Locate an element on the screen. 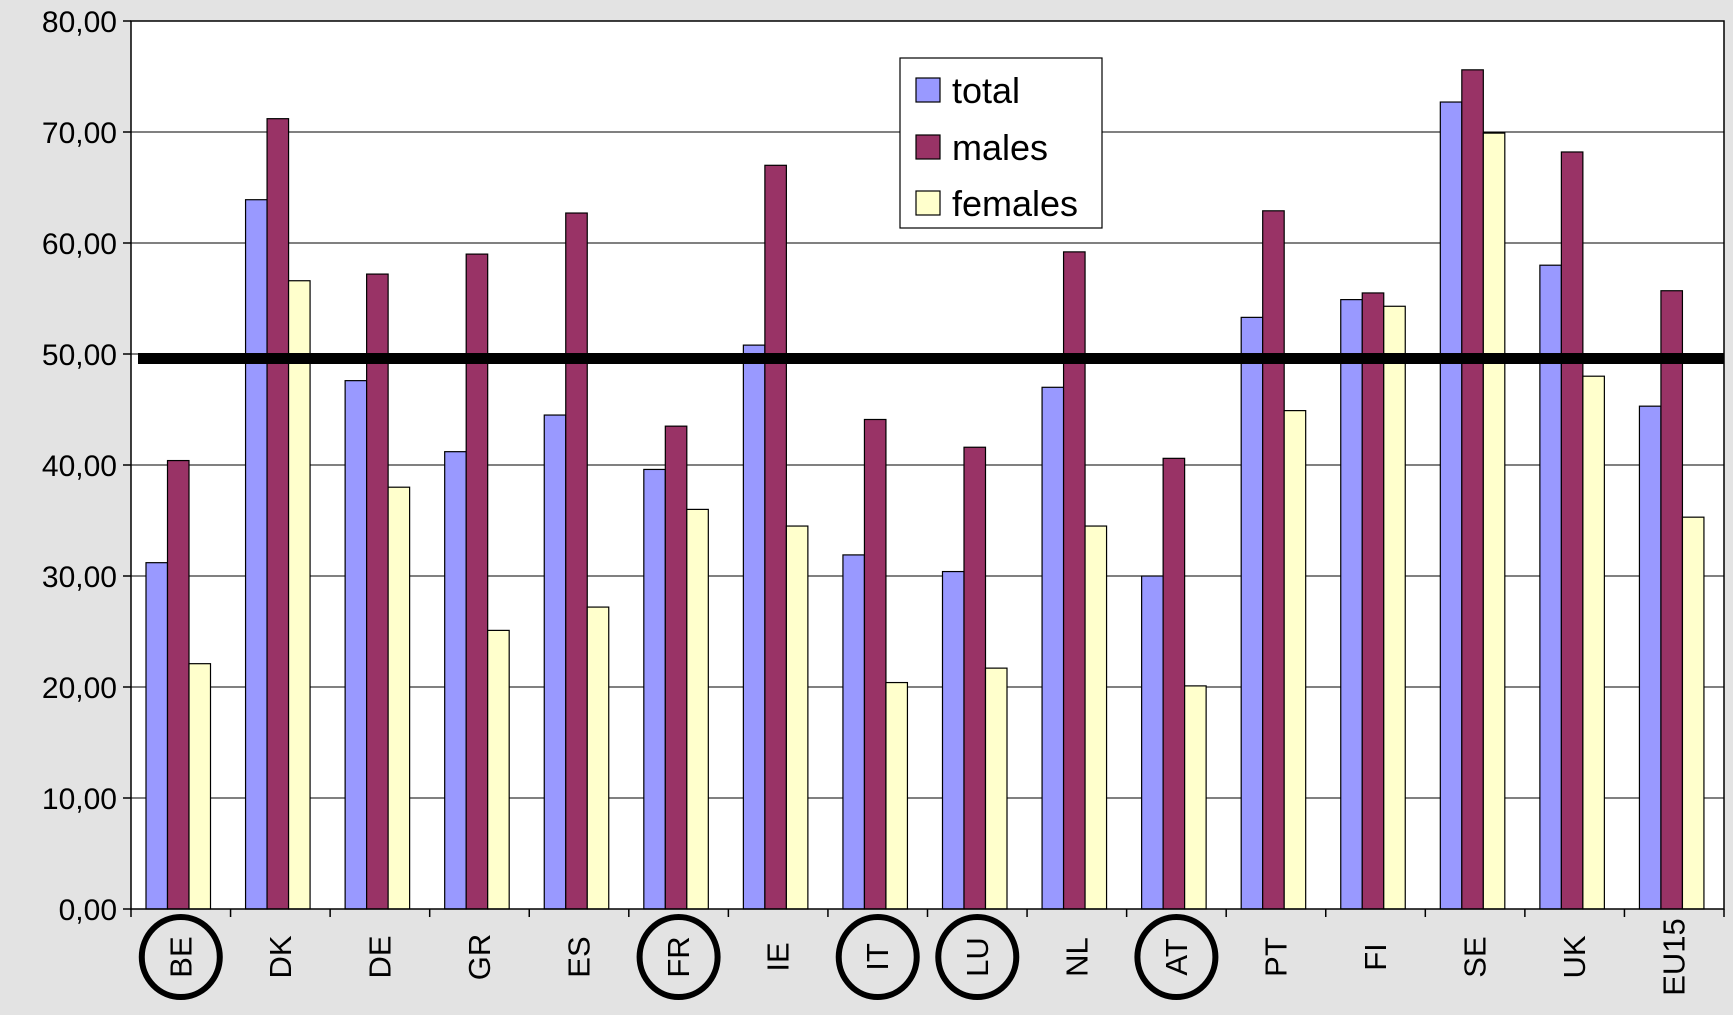 This screenshot has height=1015, width=1733. x-tick-label-LU: LU is located at coordinates (977, 957).